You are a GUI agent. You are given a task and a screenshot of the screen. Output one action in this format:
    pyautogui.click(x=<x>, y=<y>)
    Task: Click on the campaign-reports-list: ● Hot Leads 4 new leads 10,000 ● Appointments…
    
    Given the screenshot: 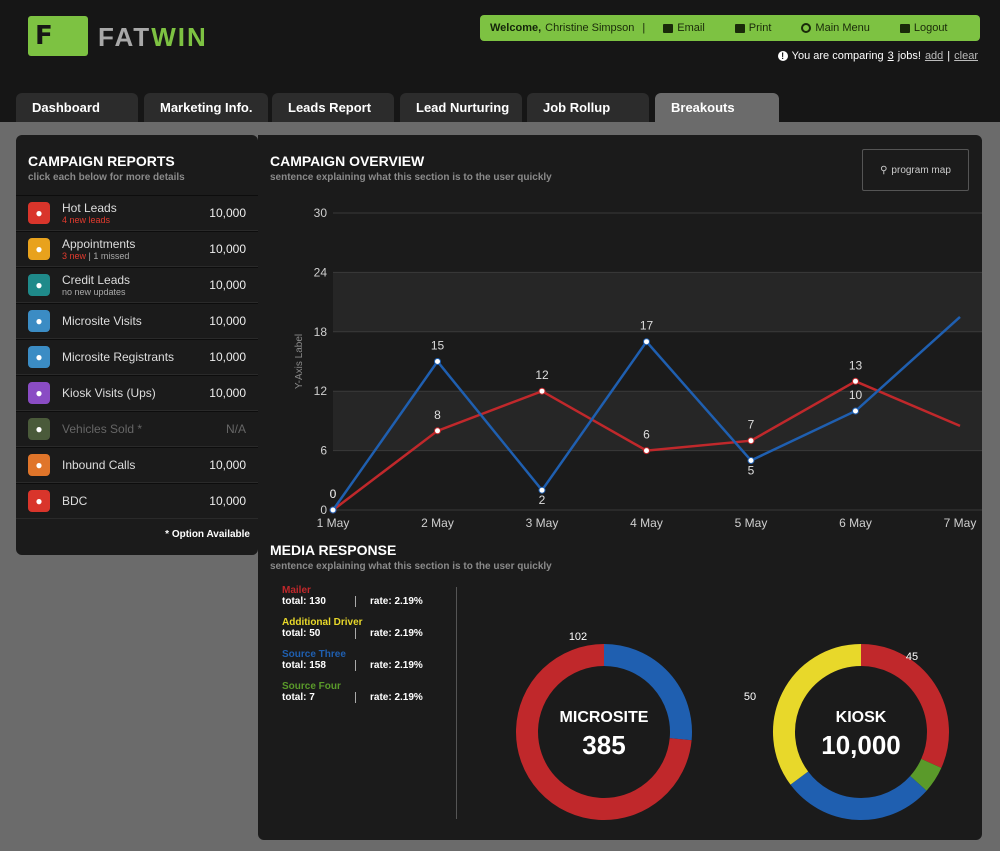 What is the action you would take?
    pyautogui.click(x=137, y=357)
    